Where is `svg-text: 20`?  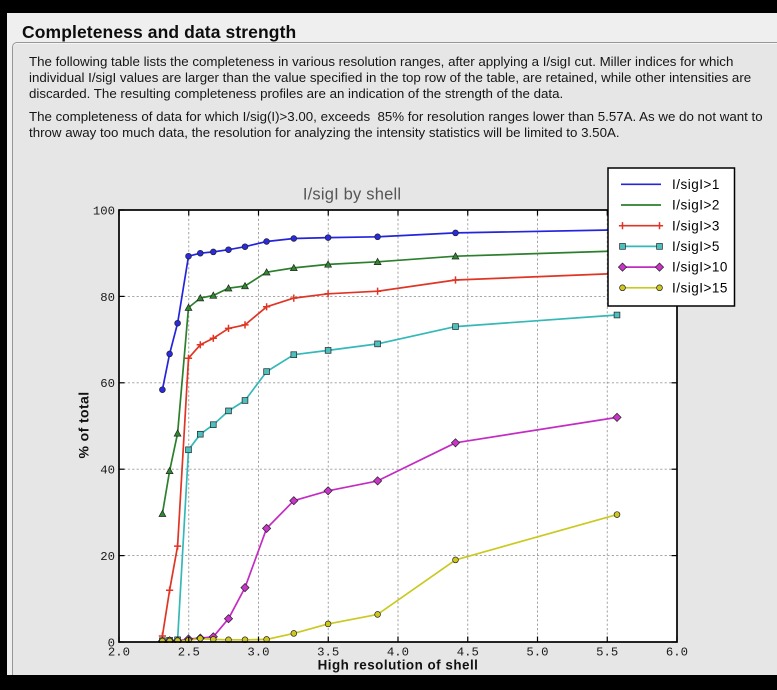 svg-text: 20 is located at coordinates (107, 557).